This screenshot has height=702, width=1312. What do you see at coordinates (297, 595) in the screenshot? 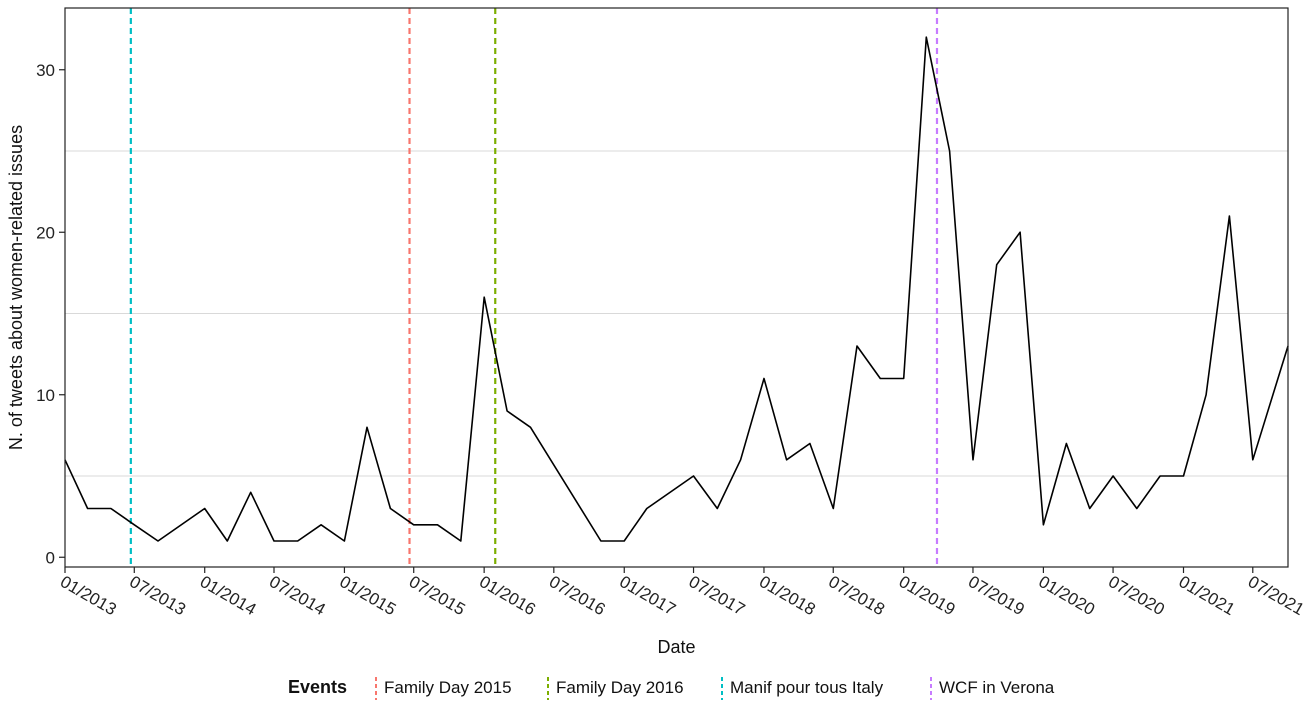
I see `x-tick-label: 07/2014` at bounding box center [297, 595].